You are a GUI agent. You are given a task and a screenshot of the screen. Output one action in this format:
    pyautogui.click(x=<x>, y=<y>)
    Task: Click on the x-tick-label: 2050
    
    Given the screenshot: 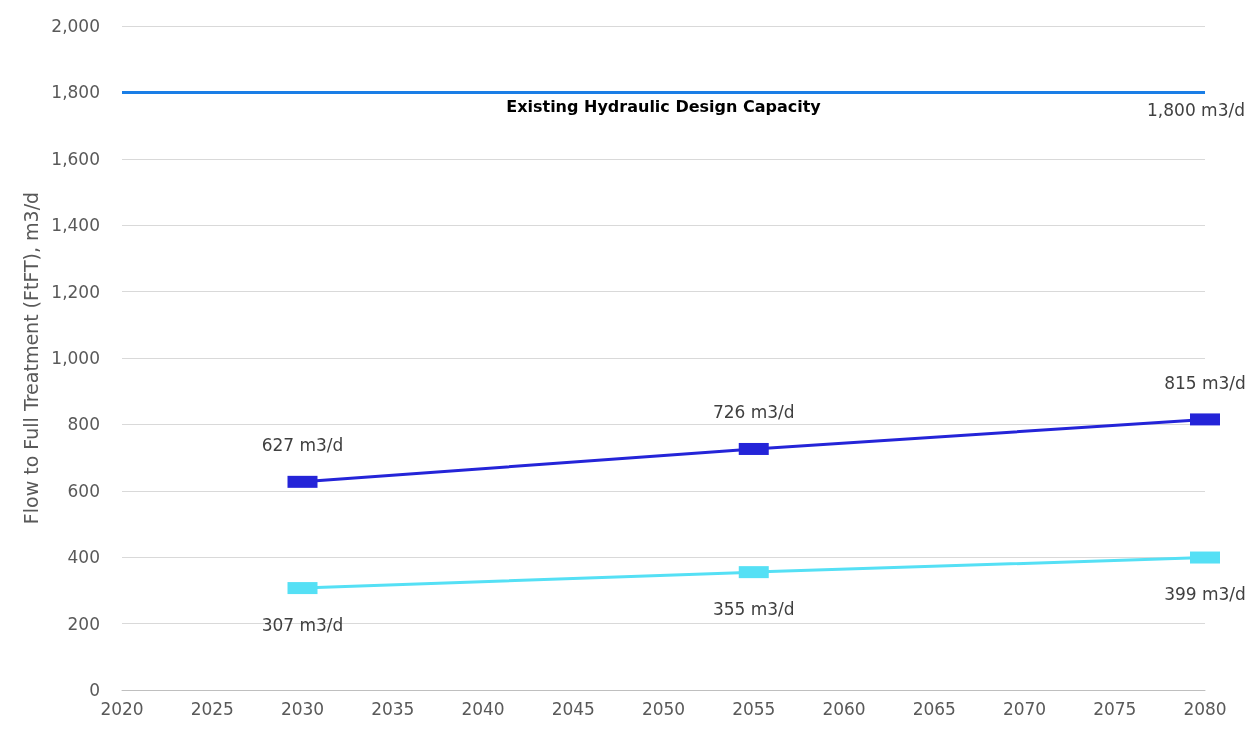 What is the action you would take?
    pyautogui.click(x=663, y=708)
    